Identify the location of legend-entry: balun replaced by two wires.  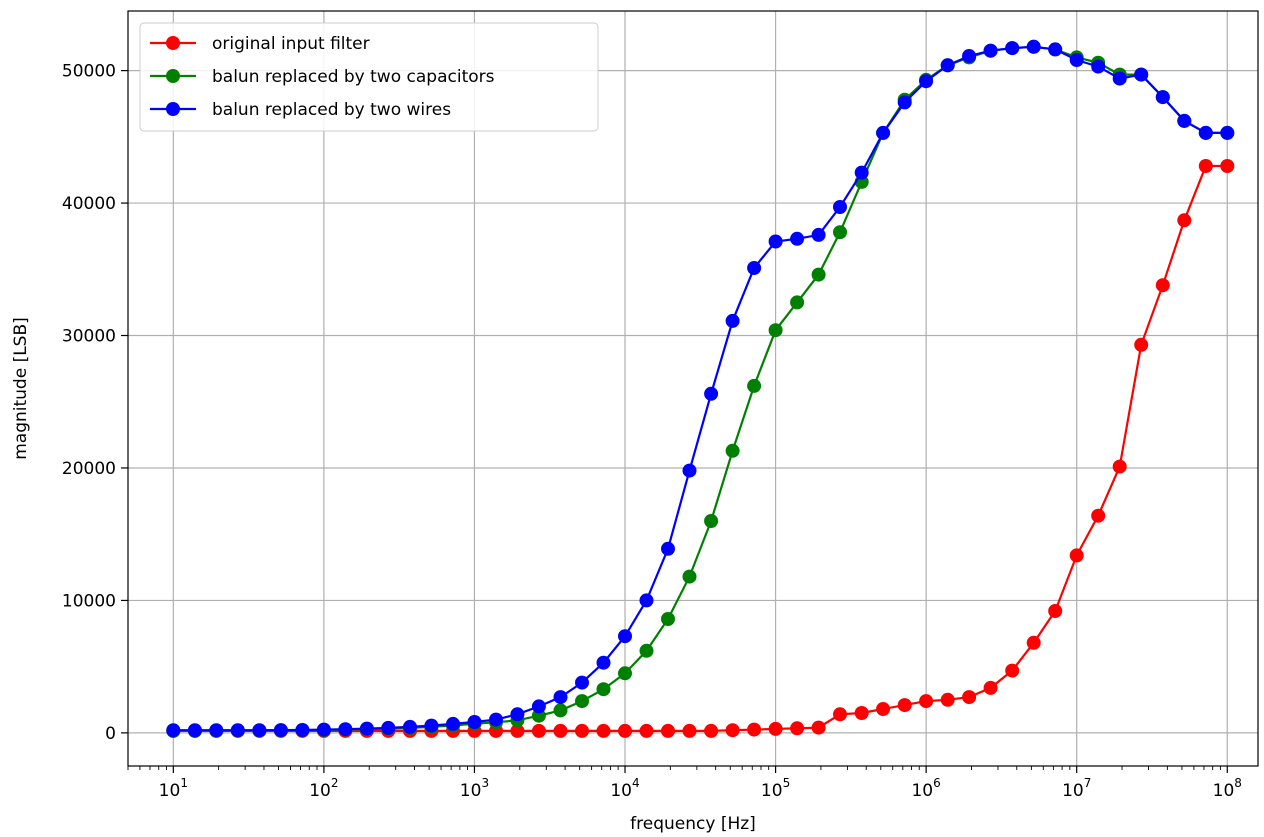
(300, 110).